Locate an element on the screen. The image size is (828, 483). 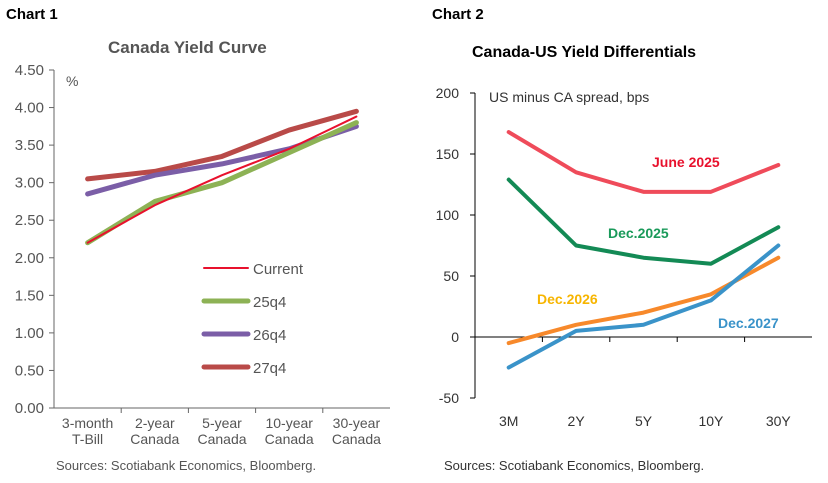
c1-y-unit: % is located at coordinates (72, 81).